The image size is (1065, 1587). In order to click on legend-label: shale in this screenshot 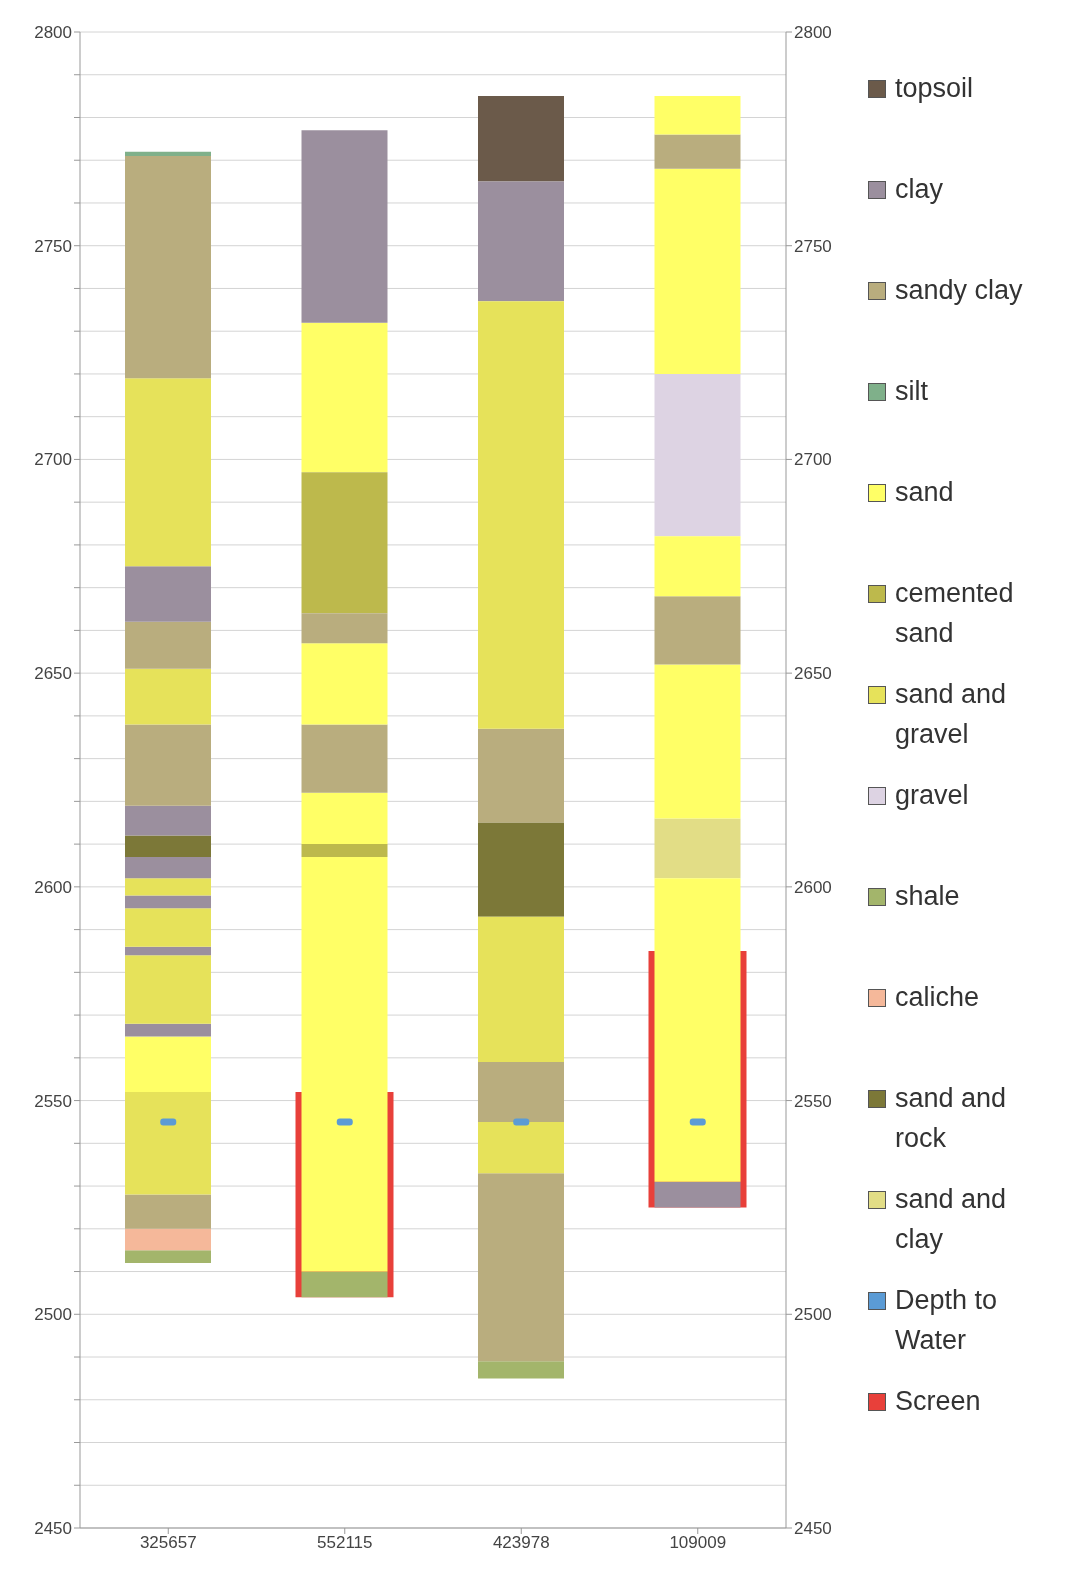, I will do `click(927, 896)`.